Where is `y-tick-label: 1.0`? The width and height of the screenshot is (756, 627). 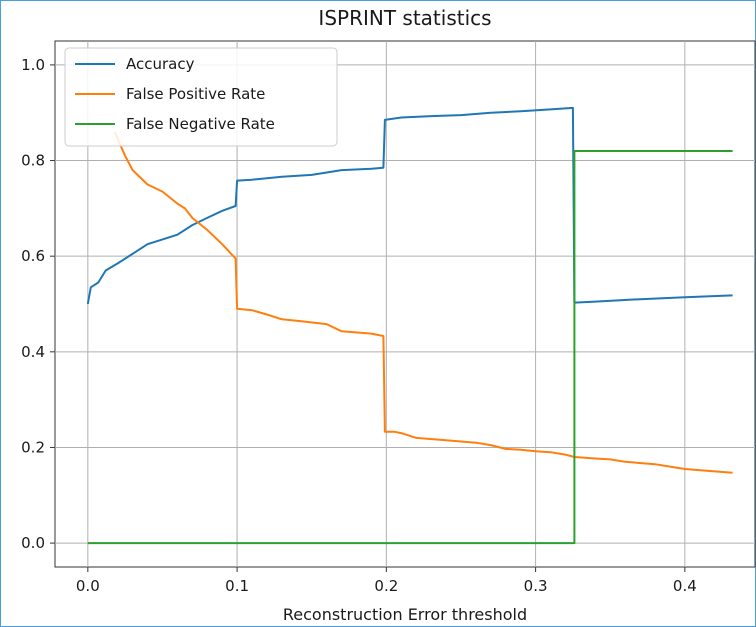 y-tick-label: 1.0 is located at coordinates (33, 65).